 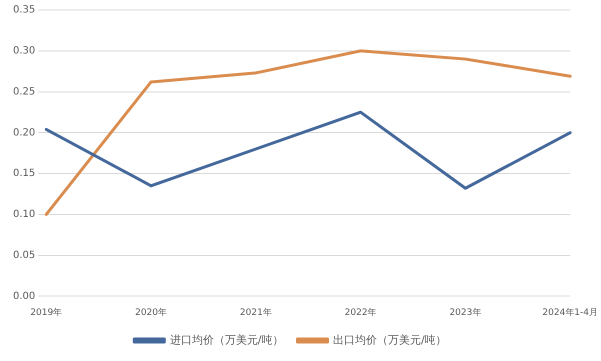 What do you see at coordinates (24, 50) in the screenshot?
I see `y-tick-label: 0.30` at bounding box center [24, 50].